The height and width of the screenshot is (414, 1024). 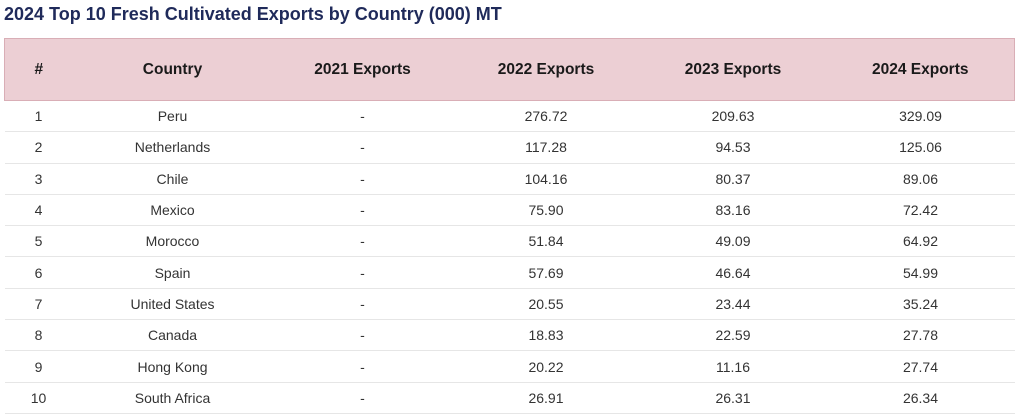 I want to click on table-row: 4 Mexico -75.90 83.16 72.42, so click(x=509, y=210).